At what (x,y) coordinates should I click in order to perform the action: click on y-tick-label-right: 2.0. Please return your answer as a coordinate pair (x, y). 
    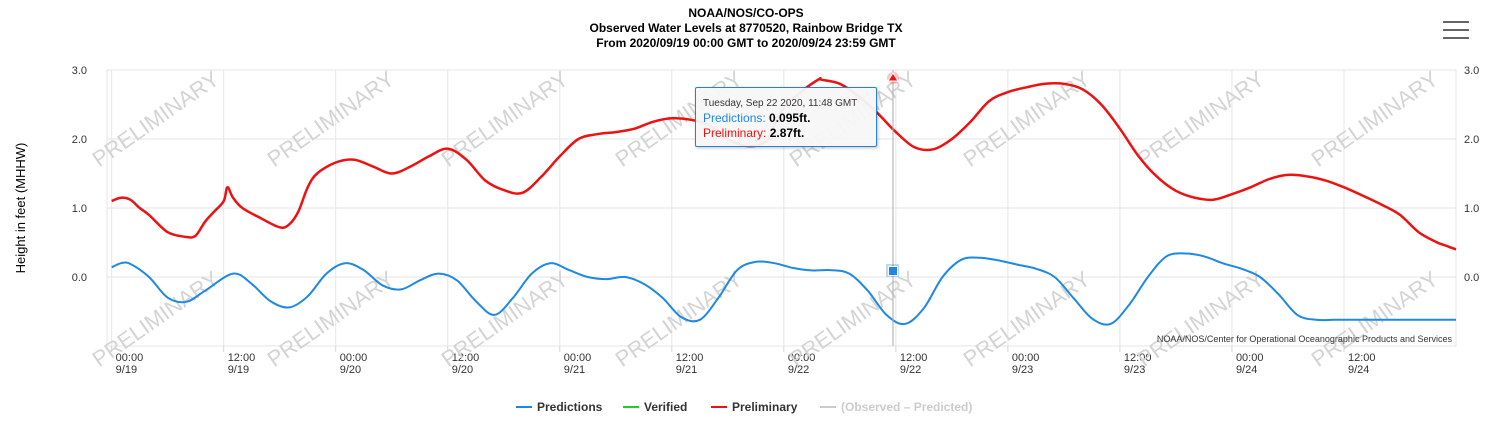
    Looking at the image, I should click on (1471, 140).